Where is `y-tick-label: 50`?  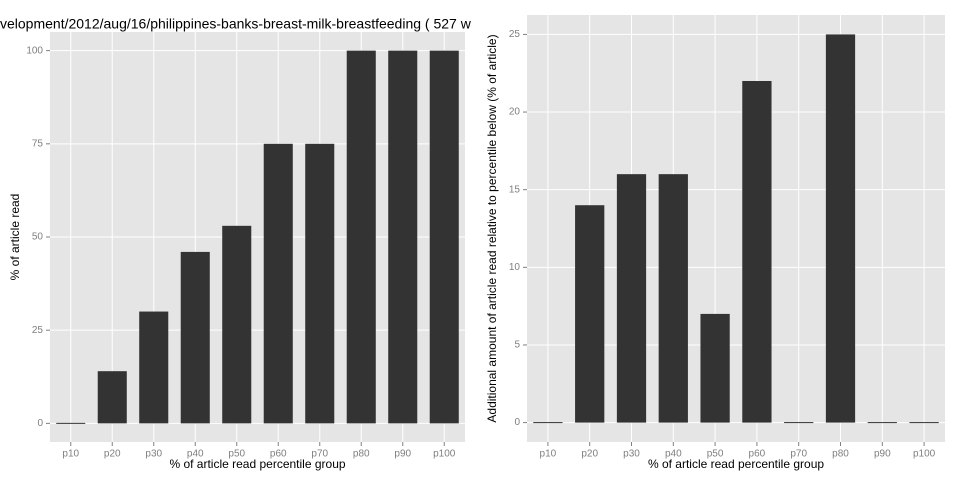 y-tick-label: 50 is located at coordinates (38, 237).